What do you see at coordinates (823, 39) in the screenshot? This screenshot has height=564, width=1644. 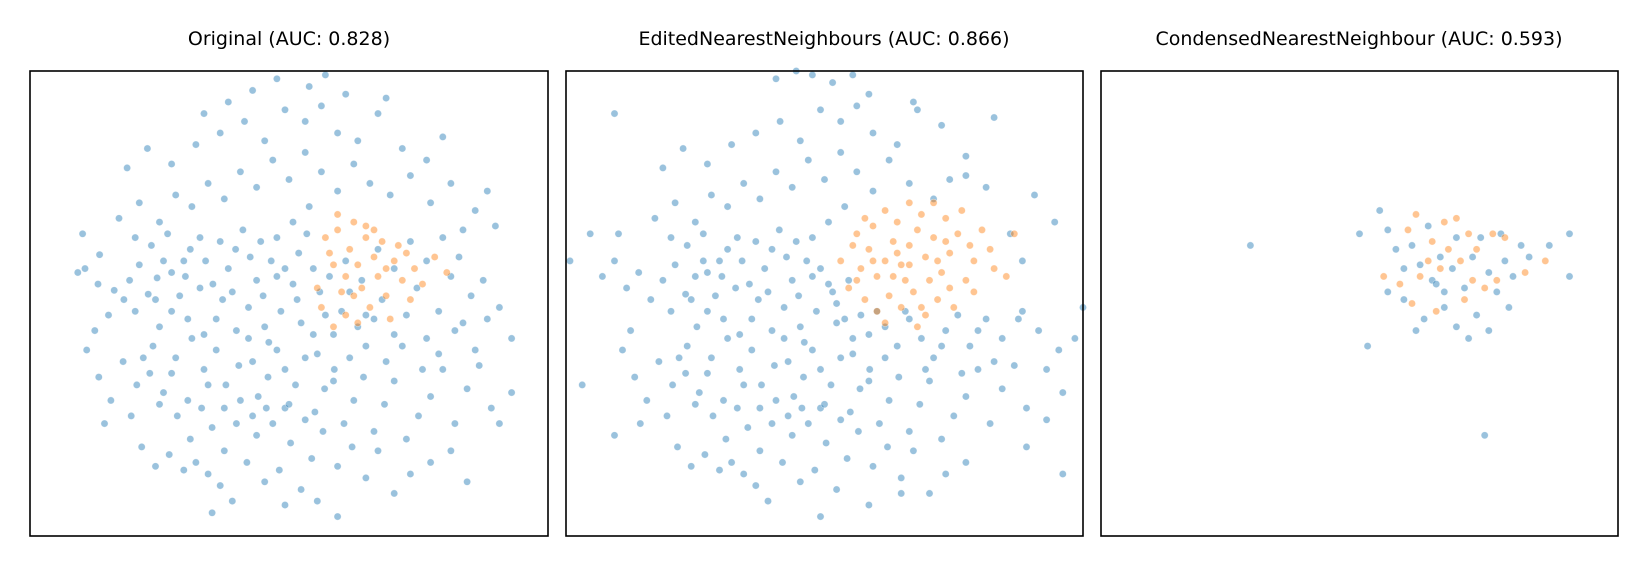 I see `panel-title-edited-nearest-neighbours: EditedNearestNeighbours (AUC: 0.866)` at bounding box center [823, 39].